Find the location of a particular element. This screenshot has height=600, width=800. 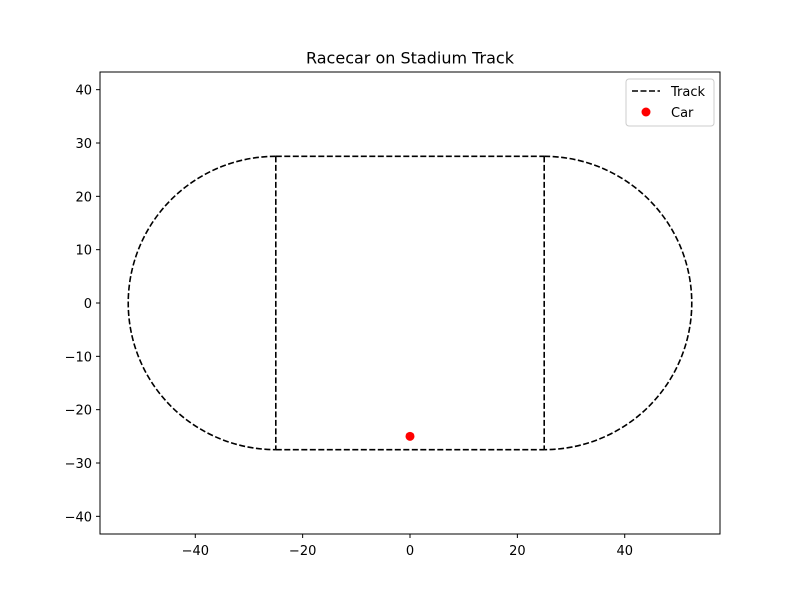

x-tick-label: −20 is located at coordinates (302, 551).